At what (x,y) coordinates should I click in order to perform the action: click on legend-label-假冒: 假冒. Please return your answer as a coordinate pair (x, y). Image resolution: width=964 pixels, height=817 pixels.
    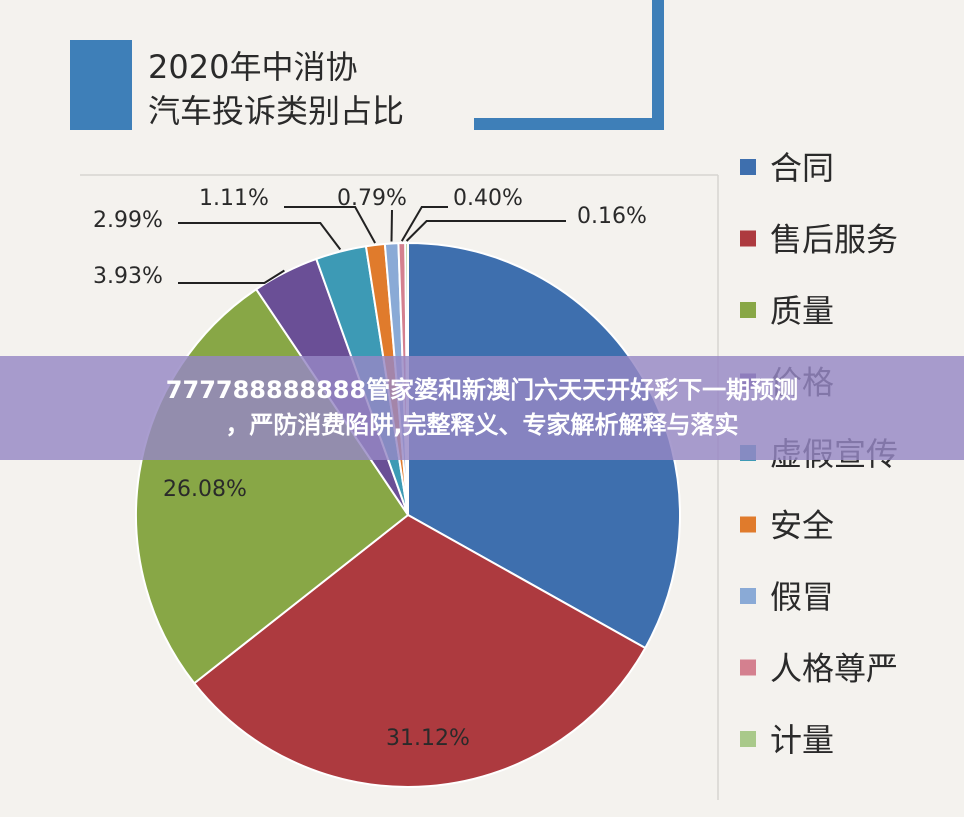
    Looking at the image, I should click on (802, 597).